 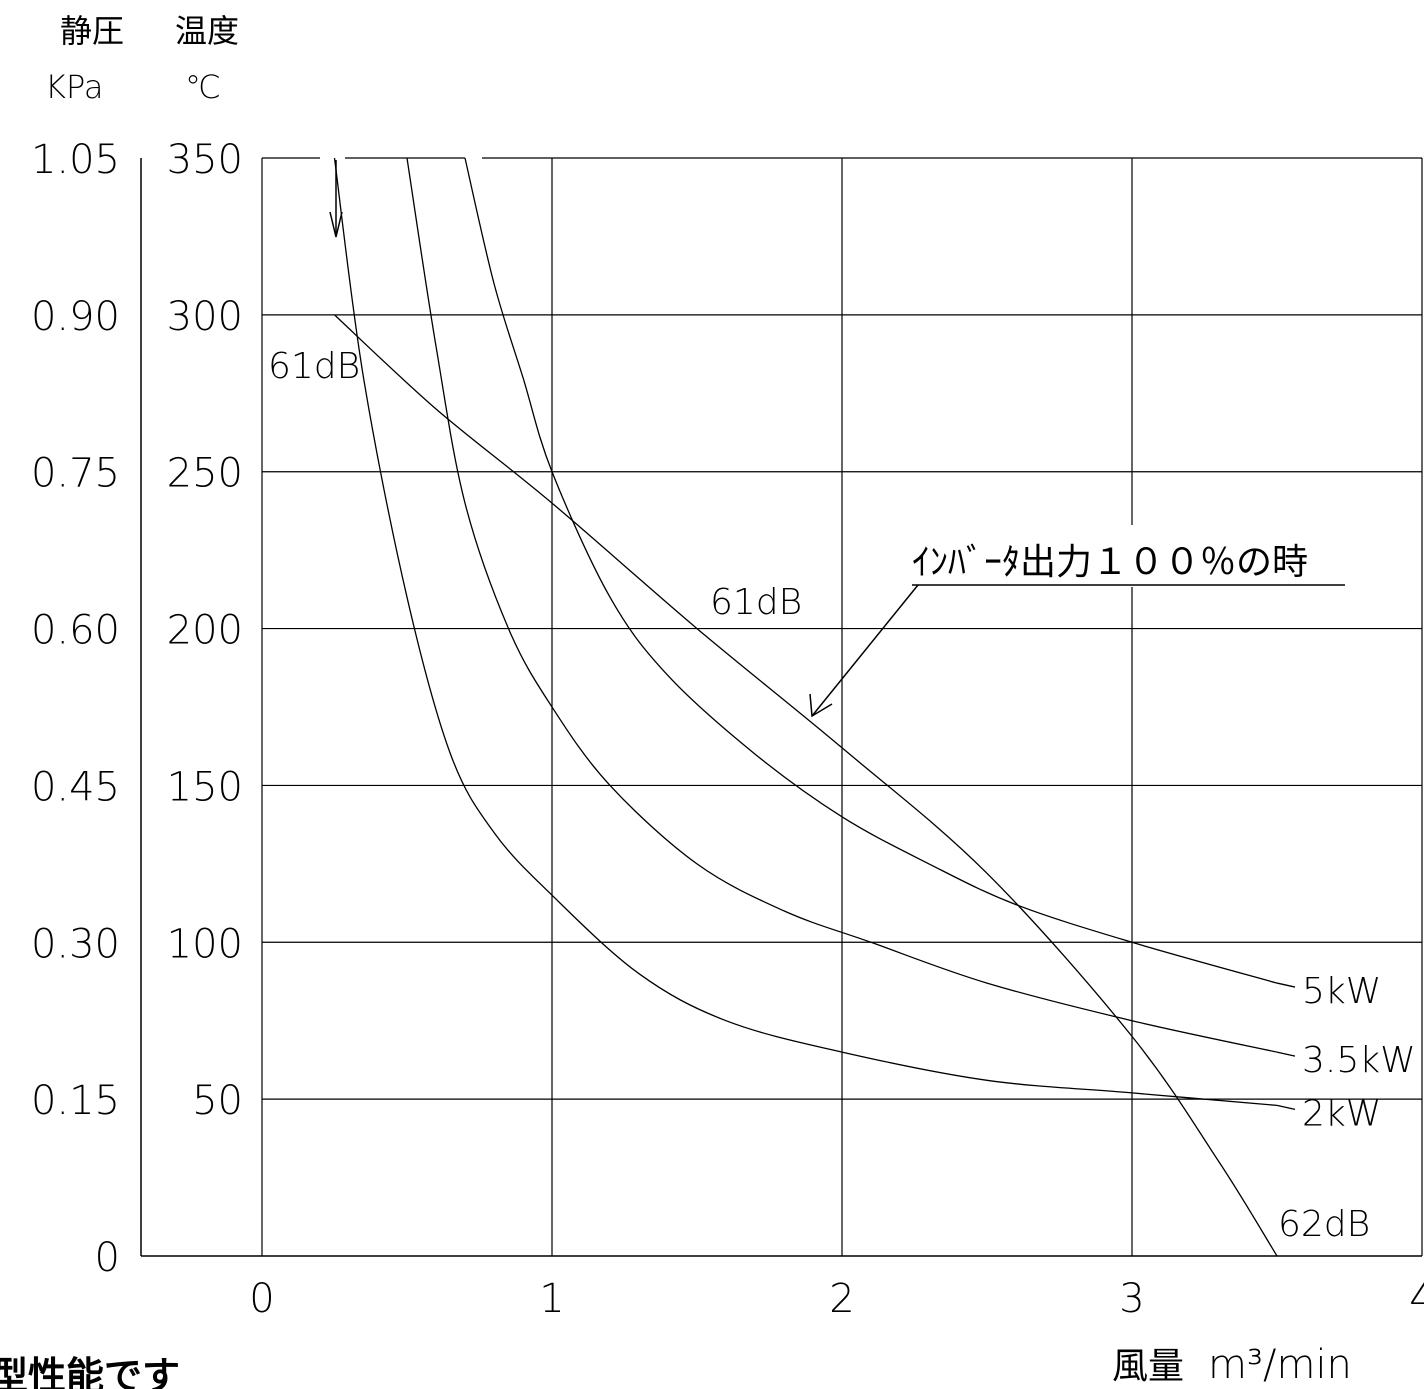 I want to click on temperature-tick-label: 300, so click(x=205, y=317).